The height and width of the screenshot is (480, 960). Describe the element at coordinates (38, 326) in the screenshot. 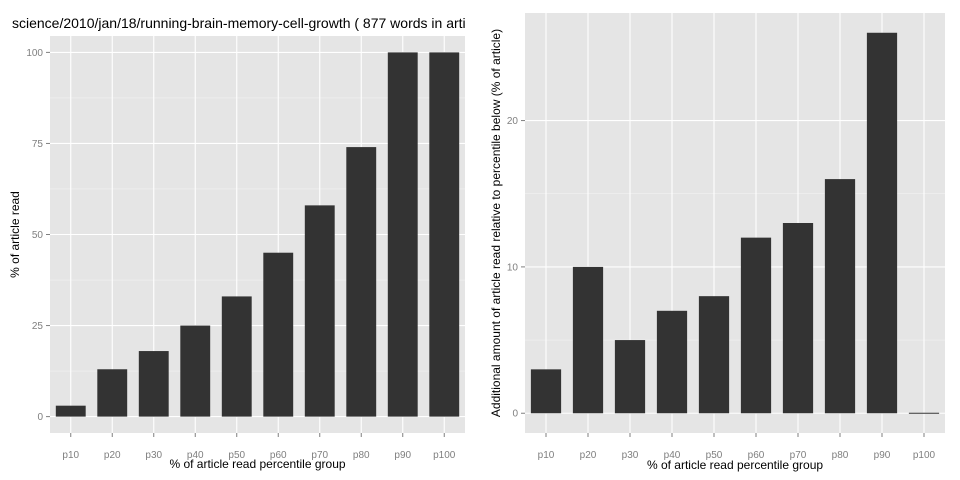

I see `y-tick-label: 25` at that location.